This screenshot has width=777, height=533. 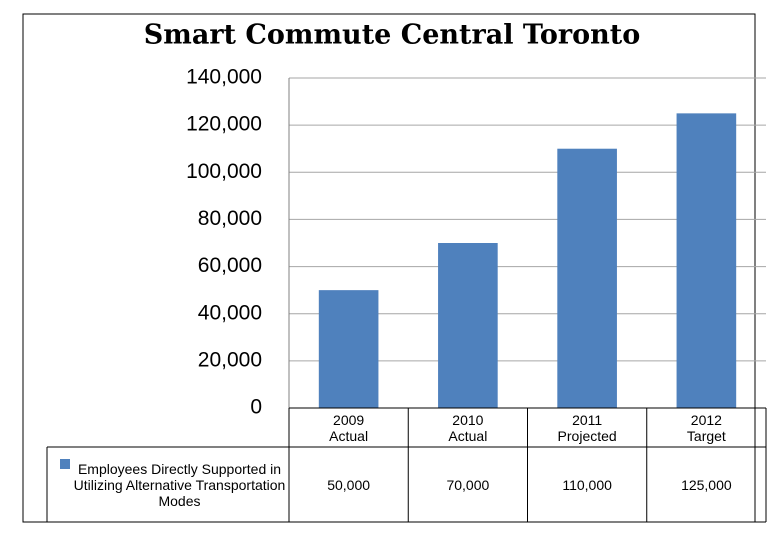 I want to click on category-text: 2010 Actual, so click(x=468, y=427).